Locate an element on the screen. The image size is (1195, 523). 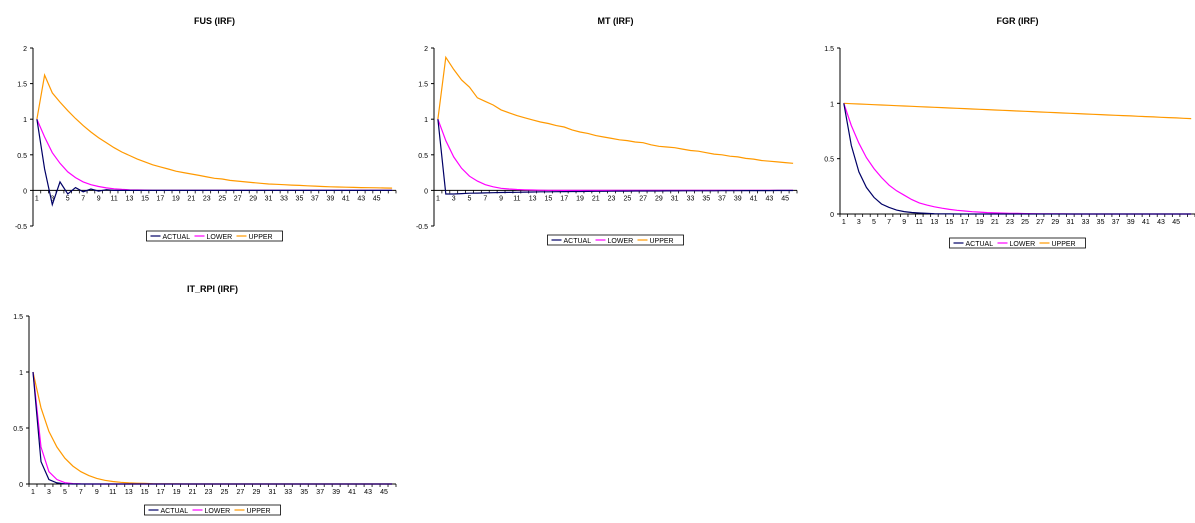
x-tick-label: 11 is located at coordinates (516, 198).